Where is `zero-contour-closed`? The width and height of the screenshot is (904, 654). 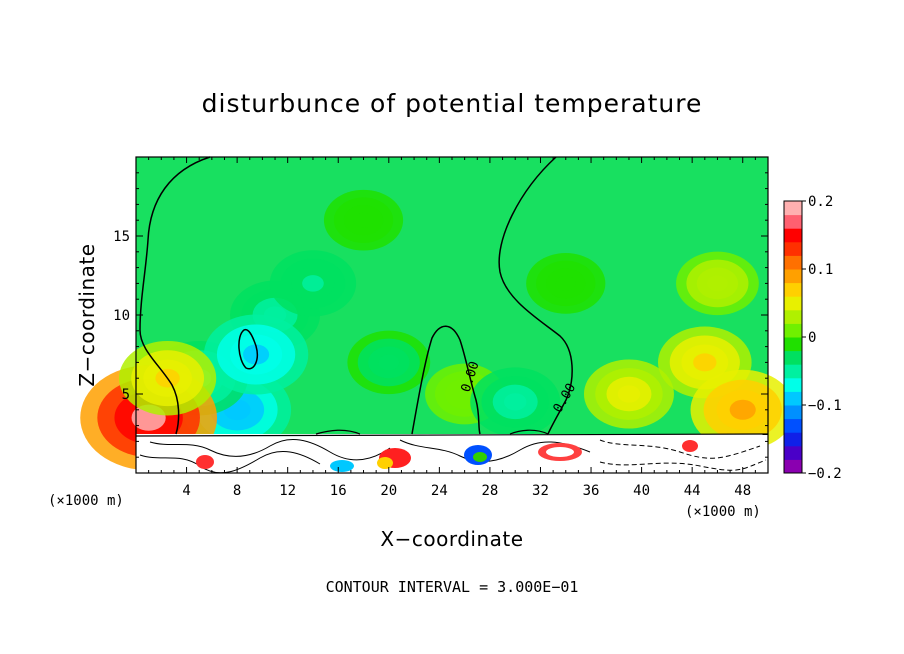 zero-contour-closed is located at coordinates (248, 349).